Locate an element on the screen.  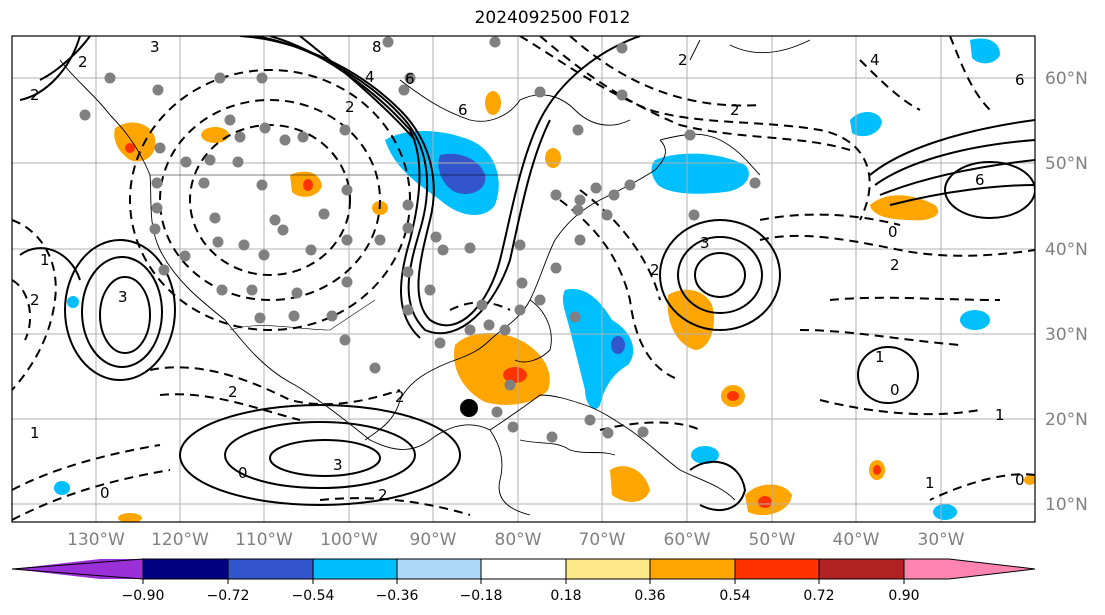
lon-label: 120°W is located at coordinates (180, 540).